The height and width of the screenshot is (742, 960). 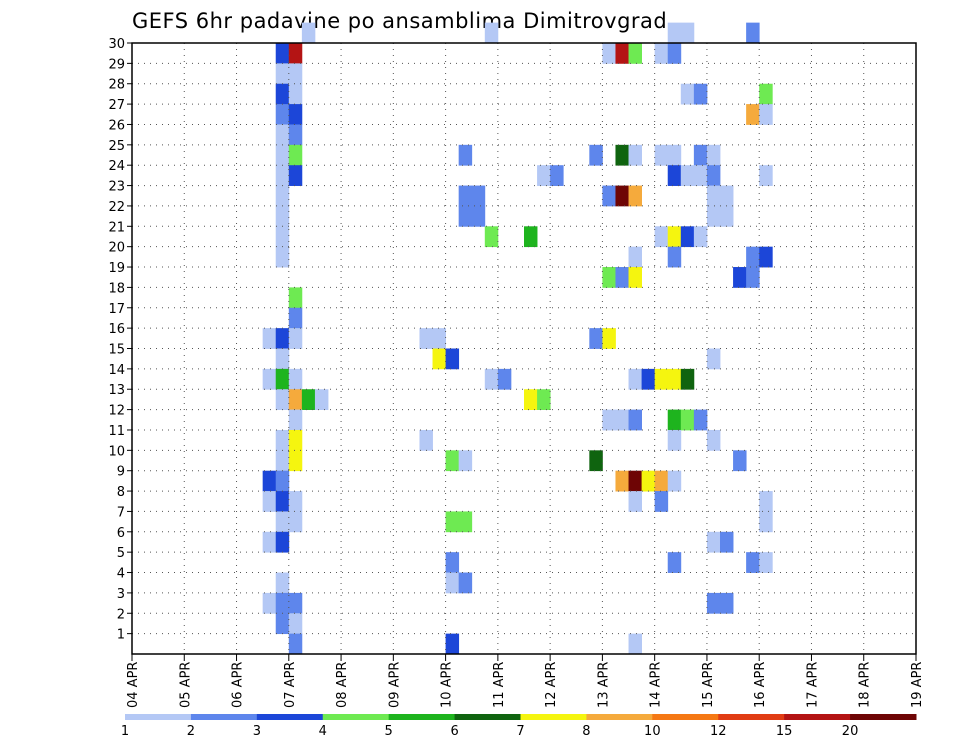 I want to click on y-tick-label: 1, so click(x=121, y=635).